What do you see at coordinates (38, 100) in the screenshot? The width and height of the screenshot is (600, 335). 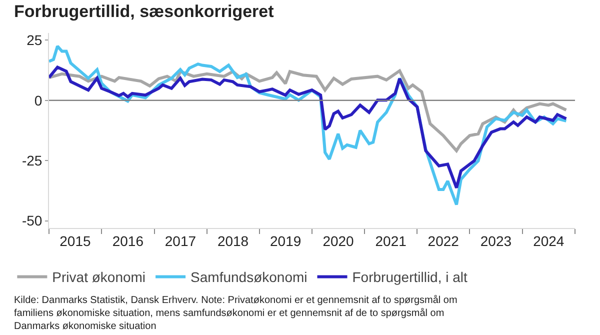 I see `y-tick-label: 0` at bounding box center [38, 100].